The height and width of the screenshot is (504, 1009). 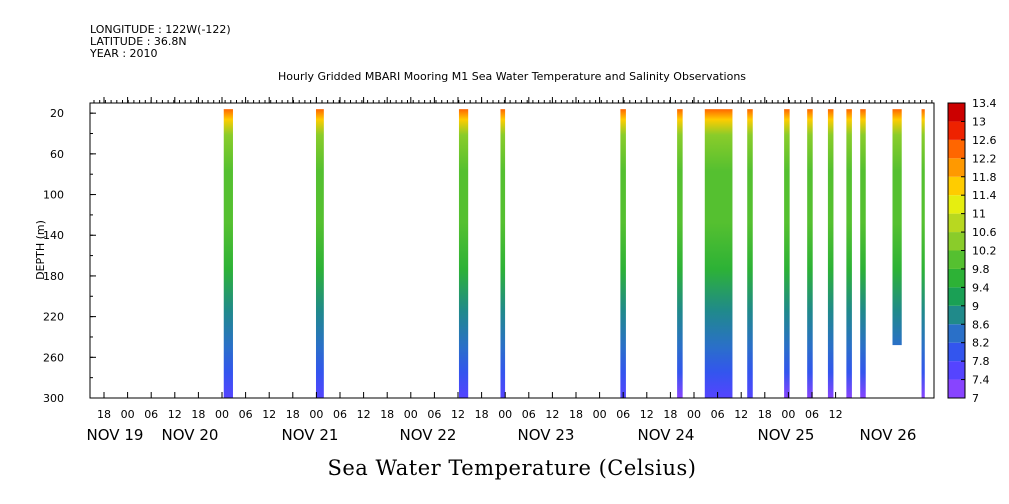 I want to click on x-day-label: NOV 26, so click(x=888, y=435).